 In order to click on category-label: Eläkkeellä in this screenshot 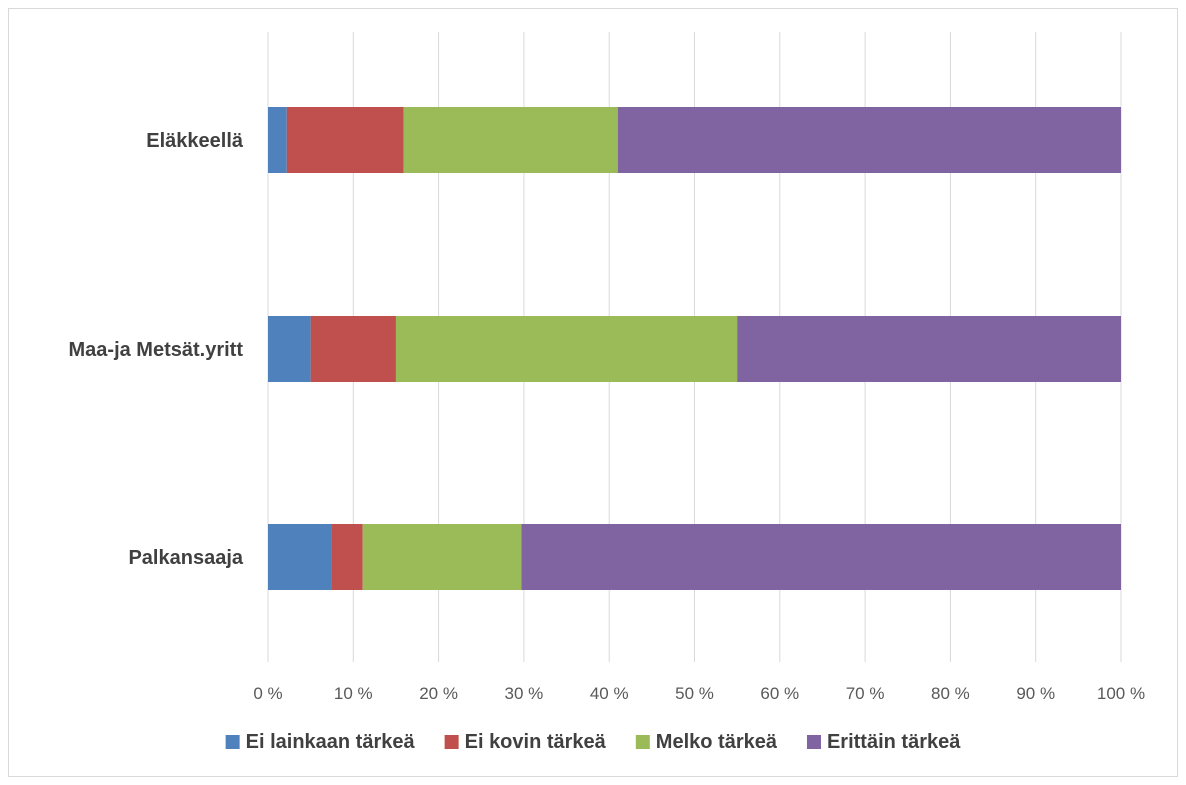, I will do `click(195, 141)`.